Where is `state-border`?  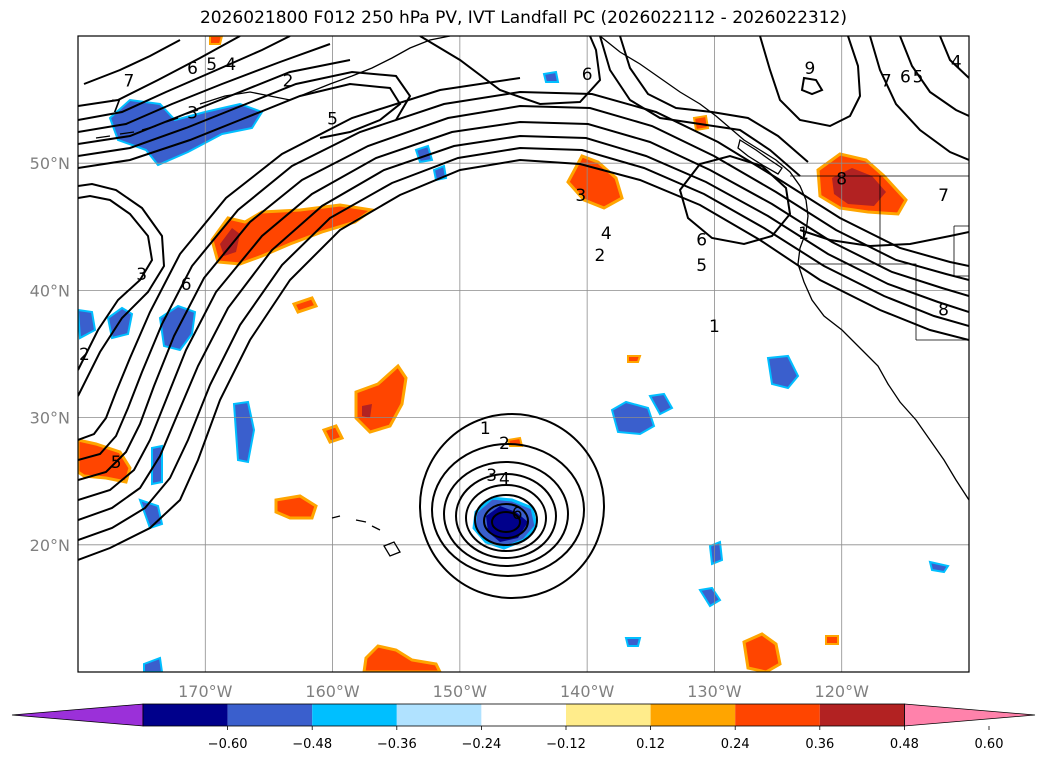
state-border is located at coordinates (884, 258).